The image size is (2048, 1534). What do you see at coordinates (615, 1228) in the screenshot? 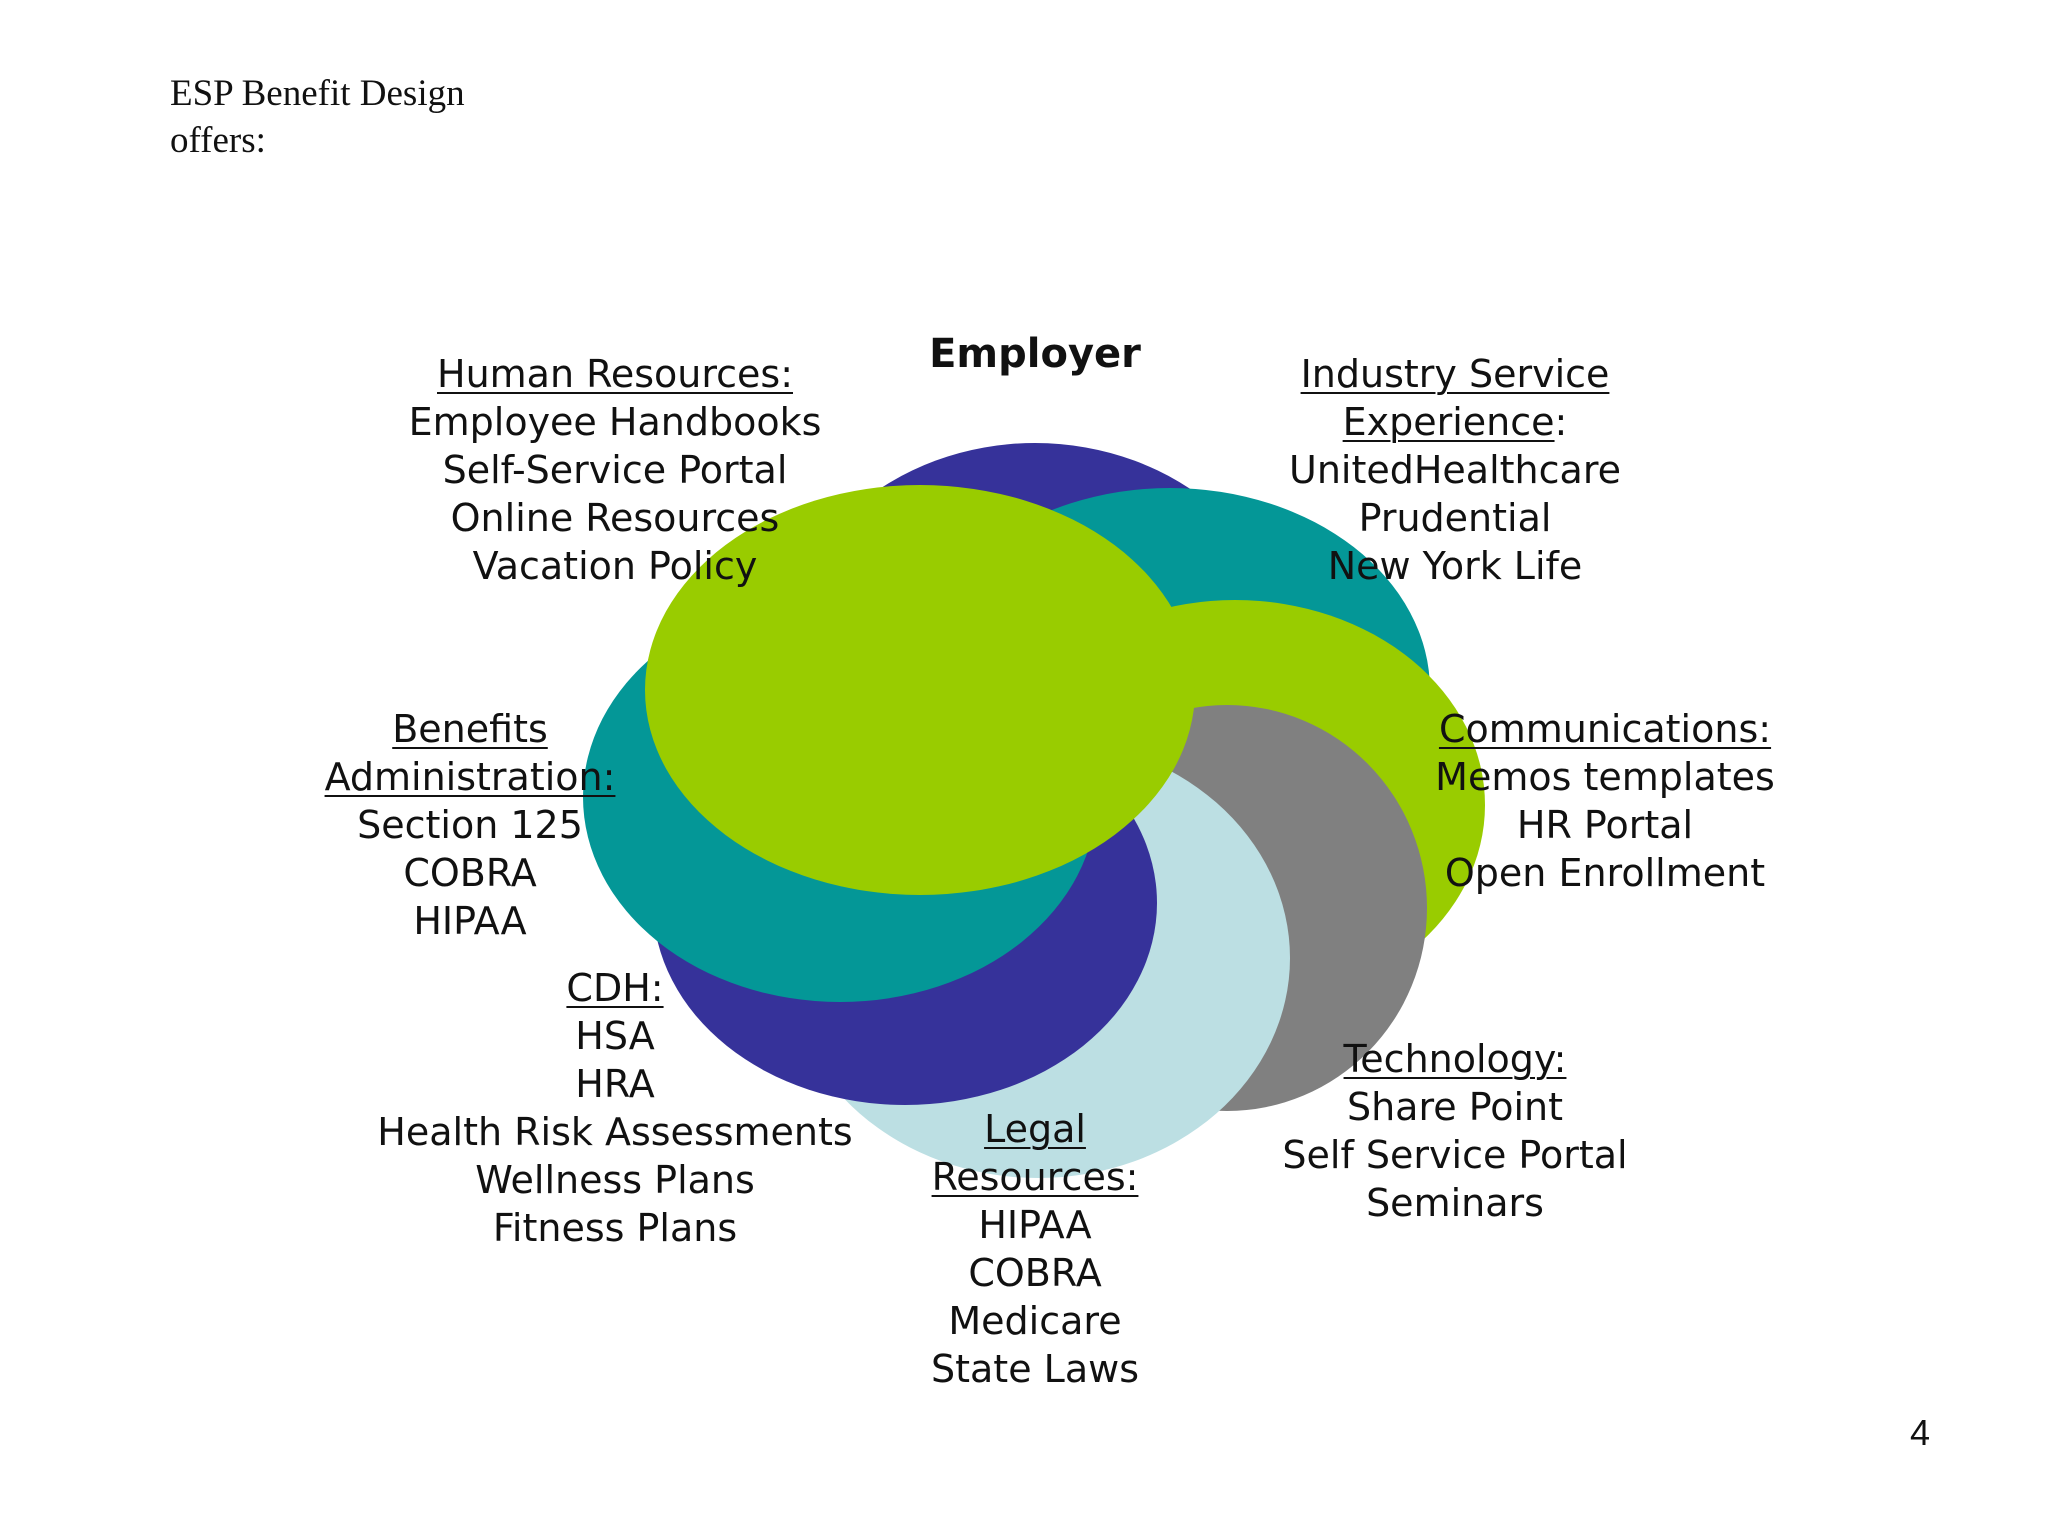
I see `cdh-item: Fitness Plans` at bounding box center [615, 1228].